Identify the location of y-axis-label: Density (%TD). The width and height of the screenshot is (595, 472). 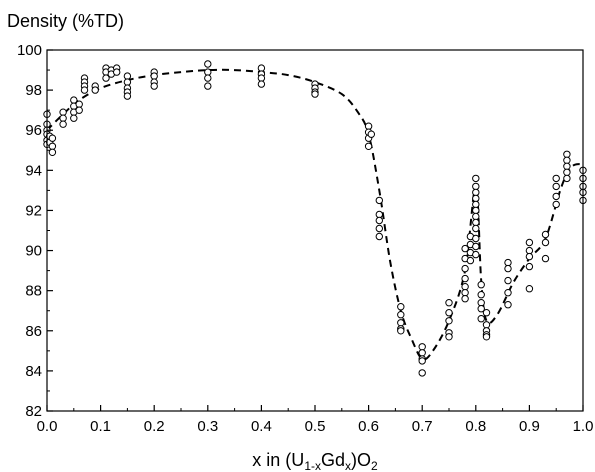
(65, 21).